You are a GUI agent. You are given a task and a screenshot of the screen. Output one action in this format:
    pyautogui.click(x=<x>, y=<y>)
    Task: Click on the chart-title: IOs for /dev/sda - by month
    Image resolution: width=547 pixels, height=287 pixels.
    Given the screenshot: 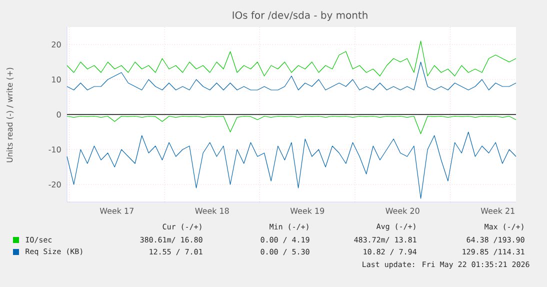 What is the action you would take?
    pyautogui.click(x=300, y=16)
    